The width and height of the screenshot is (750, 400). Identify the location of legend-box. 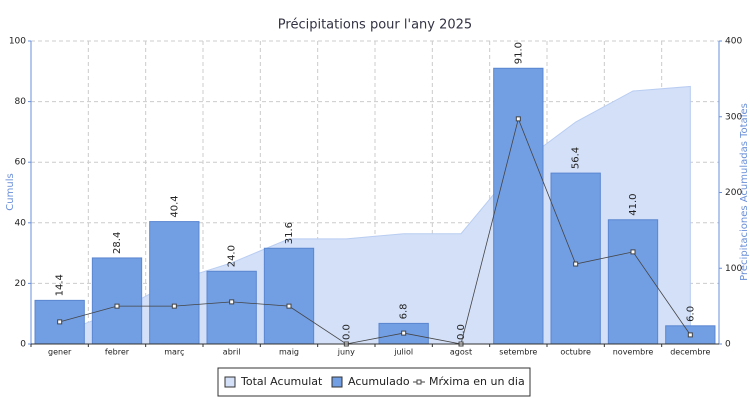
(374, 382).